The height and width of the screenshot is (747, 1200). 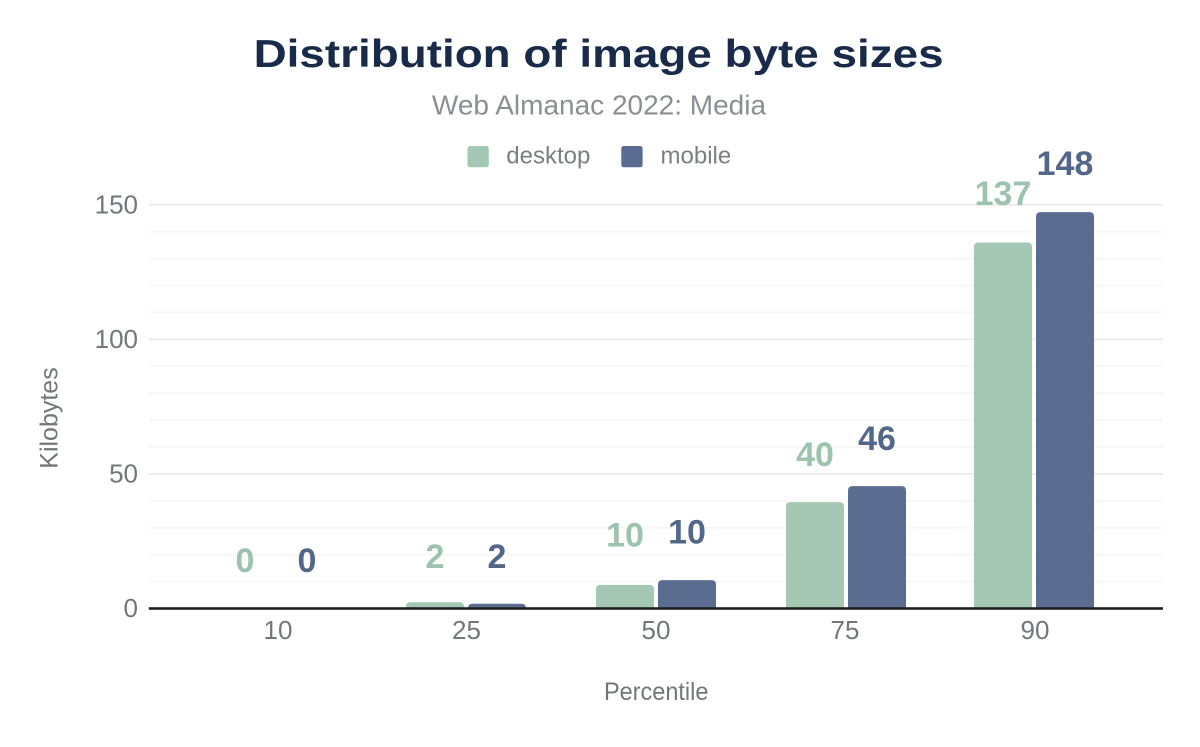 What do you see at coordinates (49, 417) in the screenshot?
I see `svg-text: Kilobytes` at bounding box center [49, 417].